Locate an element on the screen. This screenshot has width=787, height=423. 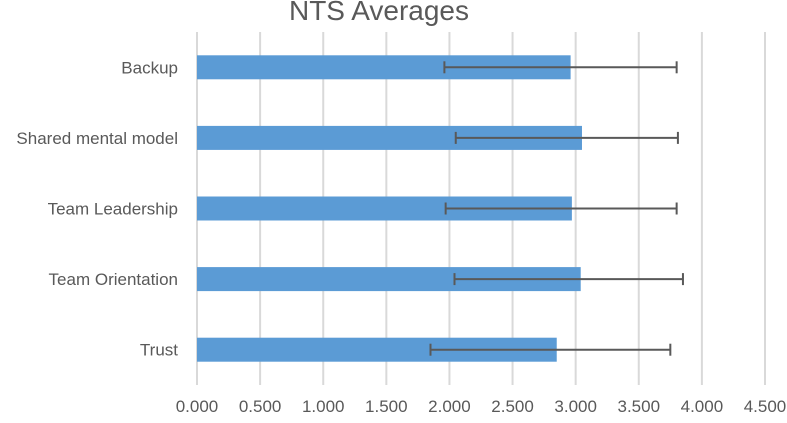
category-label: Team Orientation is located at coordinates (113, 279).